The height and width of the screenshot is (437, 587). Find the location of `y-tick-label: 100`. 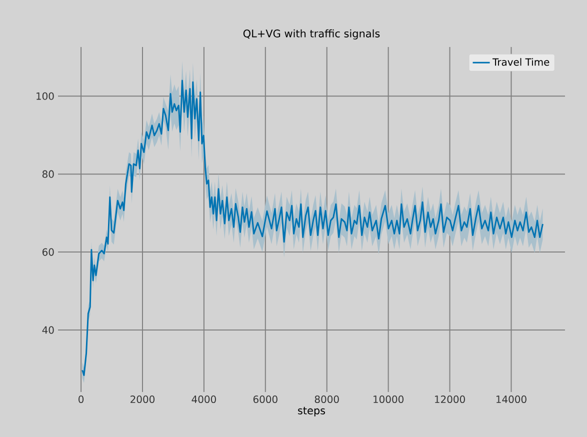

y-tick-label: 100 is located at coordinates (45, 96).